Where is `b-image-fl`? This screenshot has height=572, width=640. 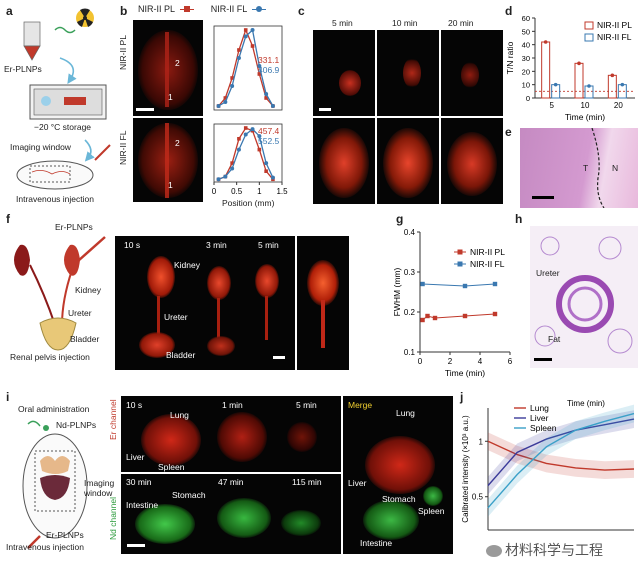 b-image-fl is located at coordinates (168, 160).